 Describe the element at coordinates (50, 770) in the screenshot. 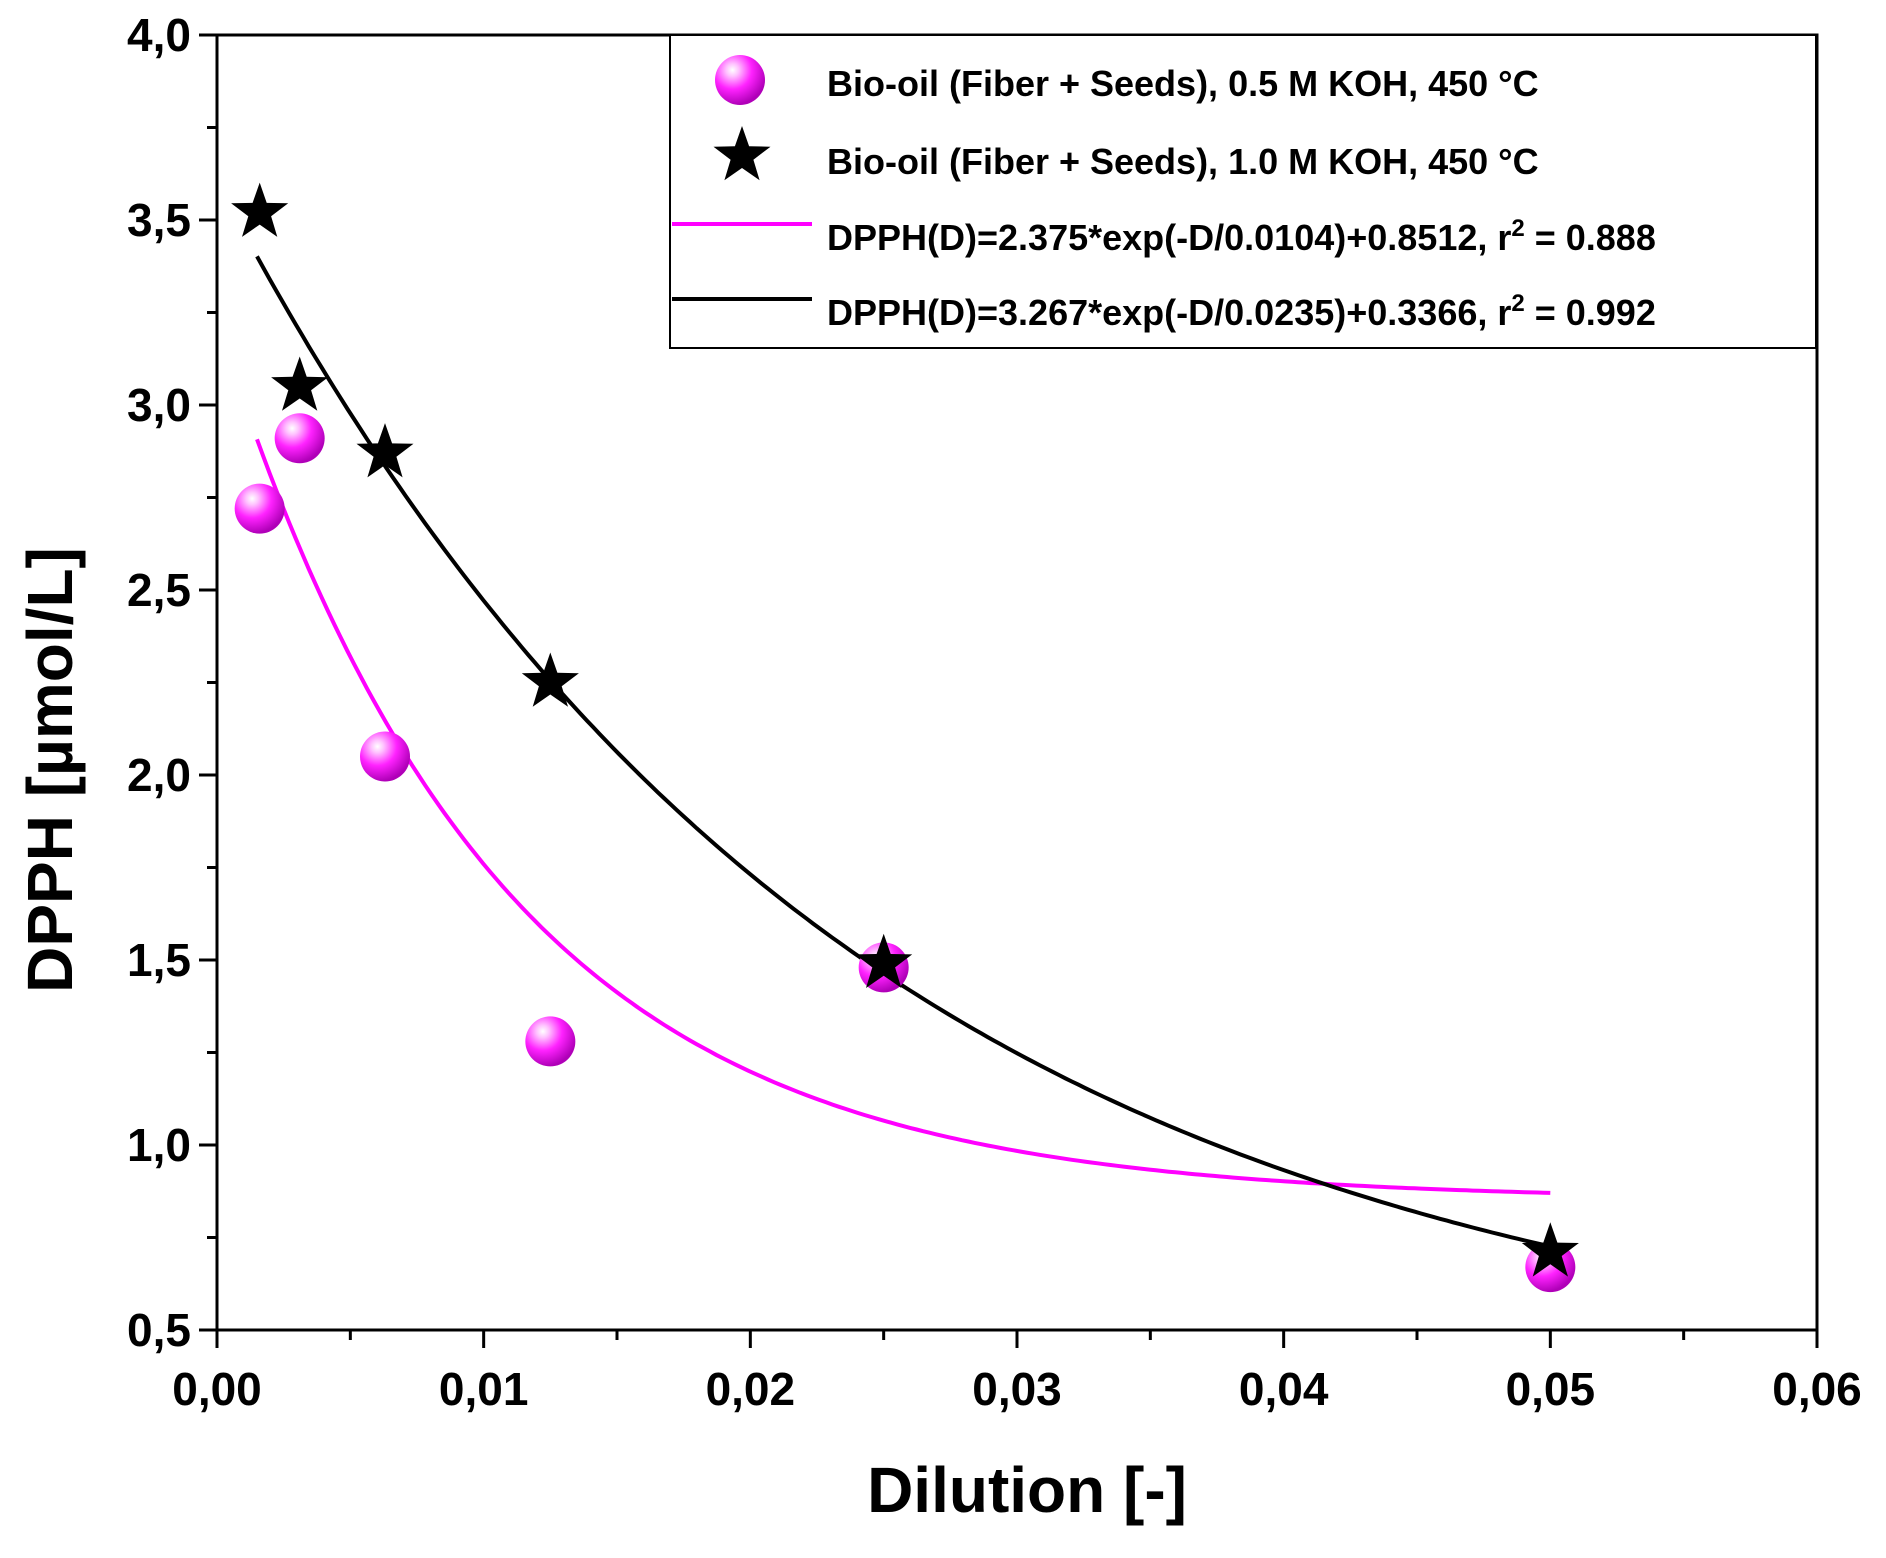

I see `y-axis-title: DPPH [µmol/L]` at that location.